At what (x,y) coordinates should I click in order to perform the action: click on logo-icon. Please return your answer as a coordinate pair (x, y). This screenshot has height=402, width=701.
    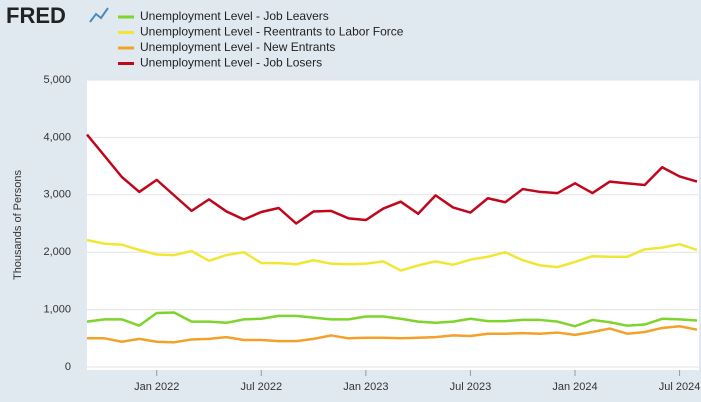
    Looking at the image, I should click on (99, 15).